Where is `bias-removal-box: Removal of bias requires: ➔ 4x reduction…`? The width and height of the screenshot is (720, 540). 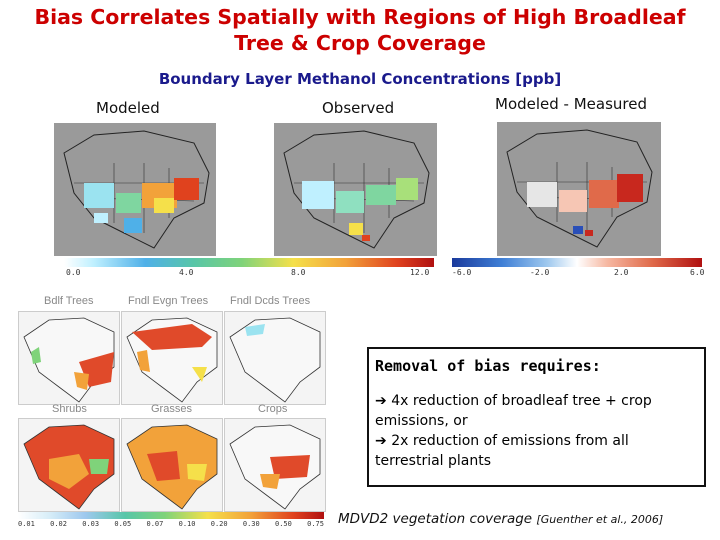 bias-removal-box: Removal of bias requires: ➔ 4x reduction… is located at coordinates (536, 417).